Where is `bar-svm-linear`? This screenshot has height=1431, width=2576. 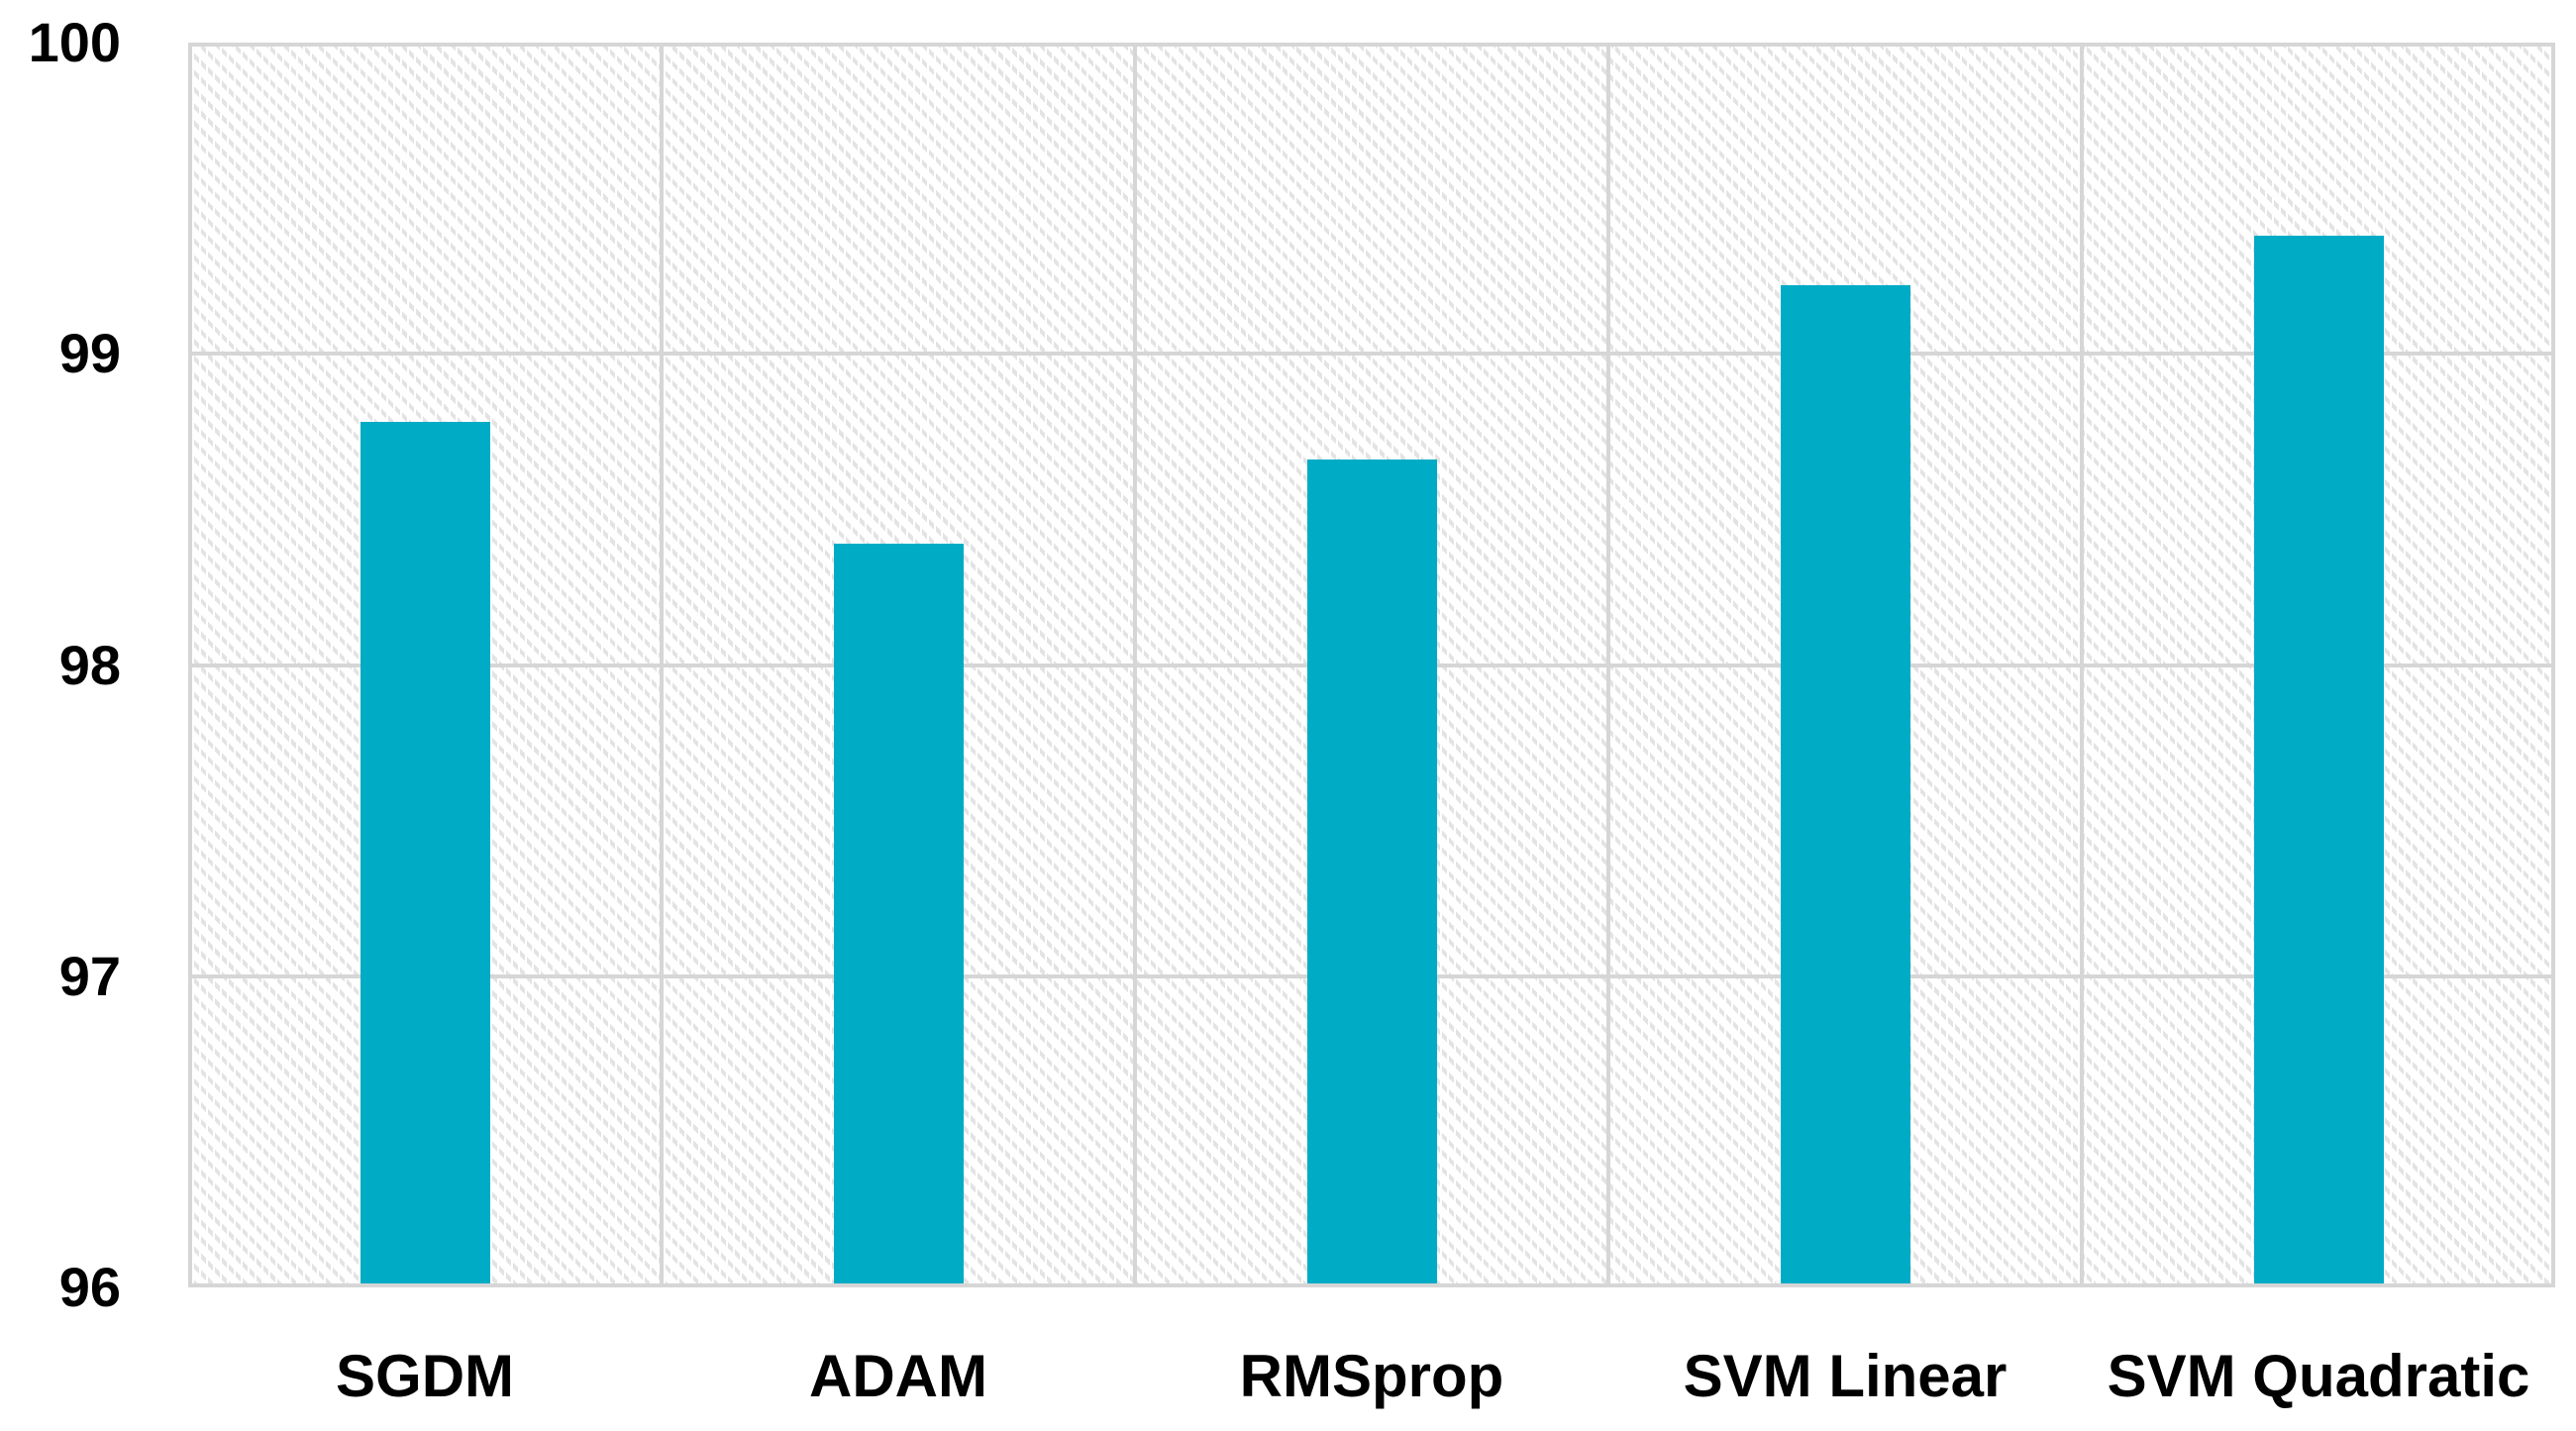 bar-svm-linear is located at coordinates (1845, 784).